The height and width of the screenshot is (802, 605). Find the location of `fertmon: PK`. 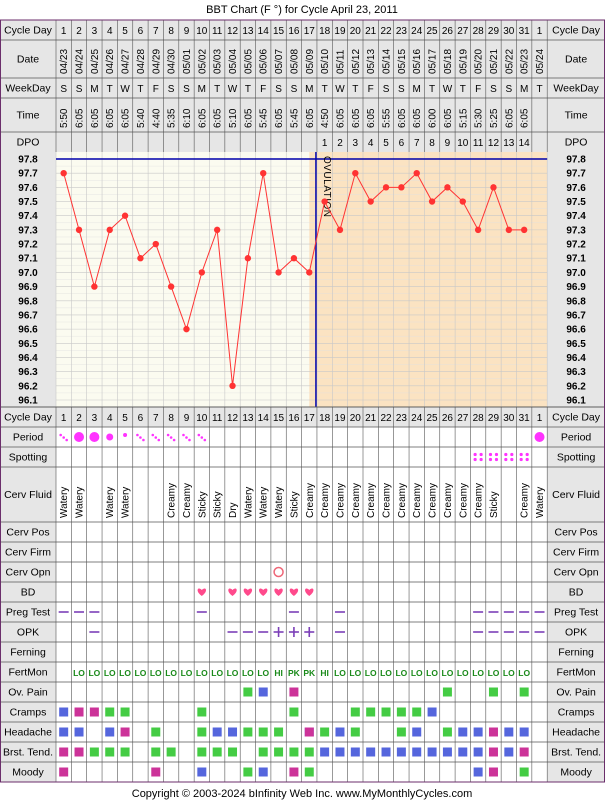

fertmon: PK is located at coordinates (294, 673).